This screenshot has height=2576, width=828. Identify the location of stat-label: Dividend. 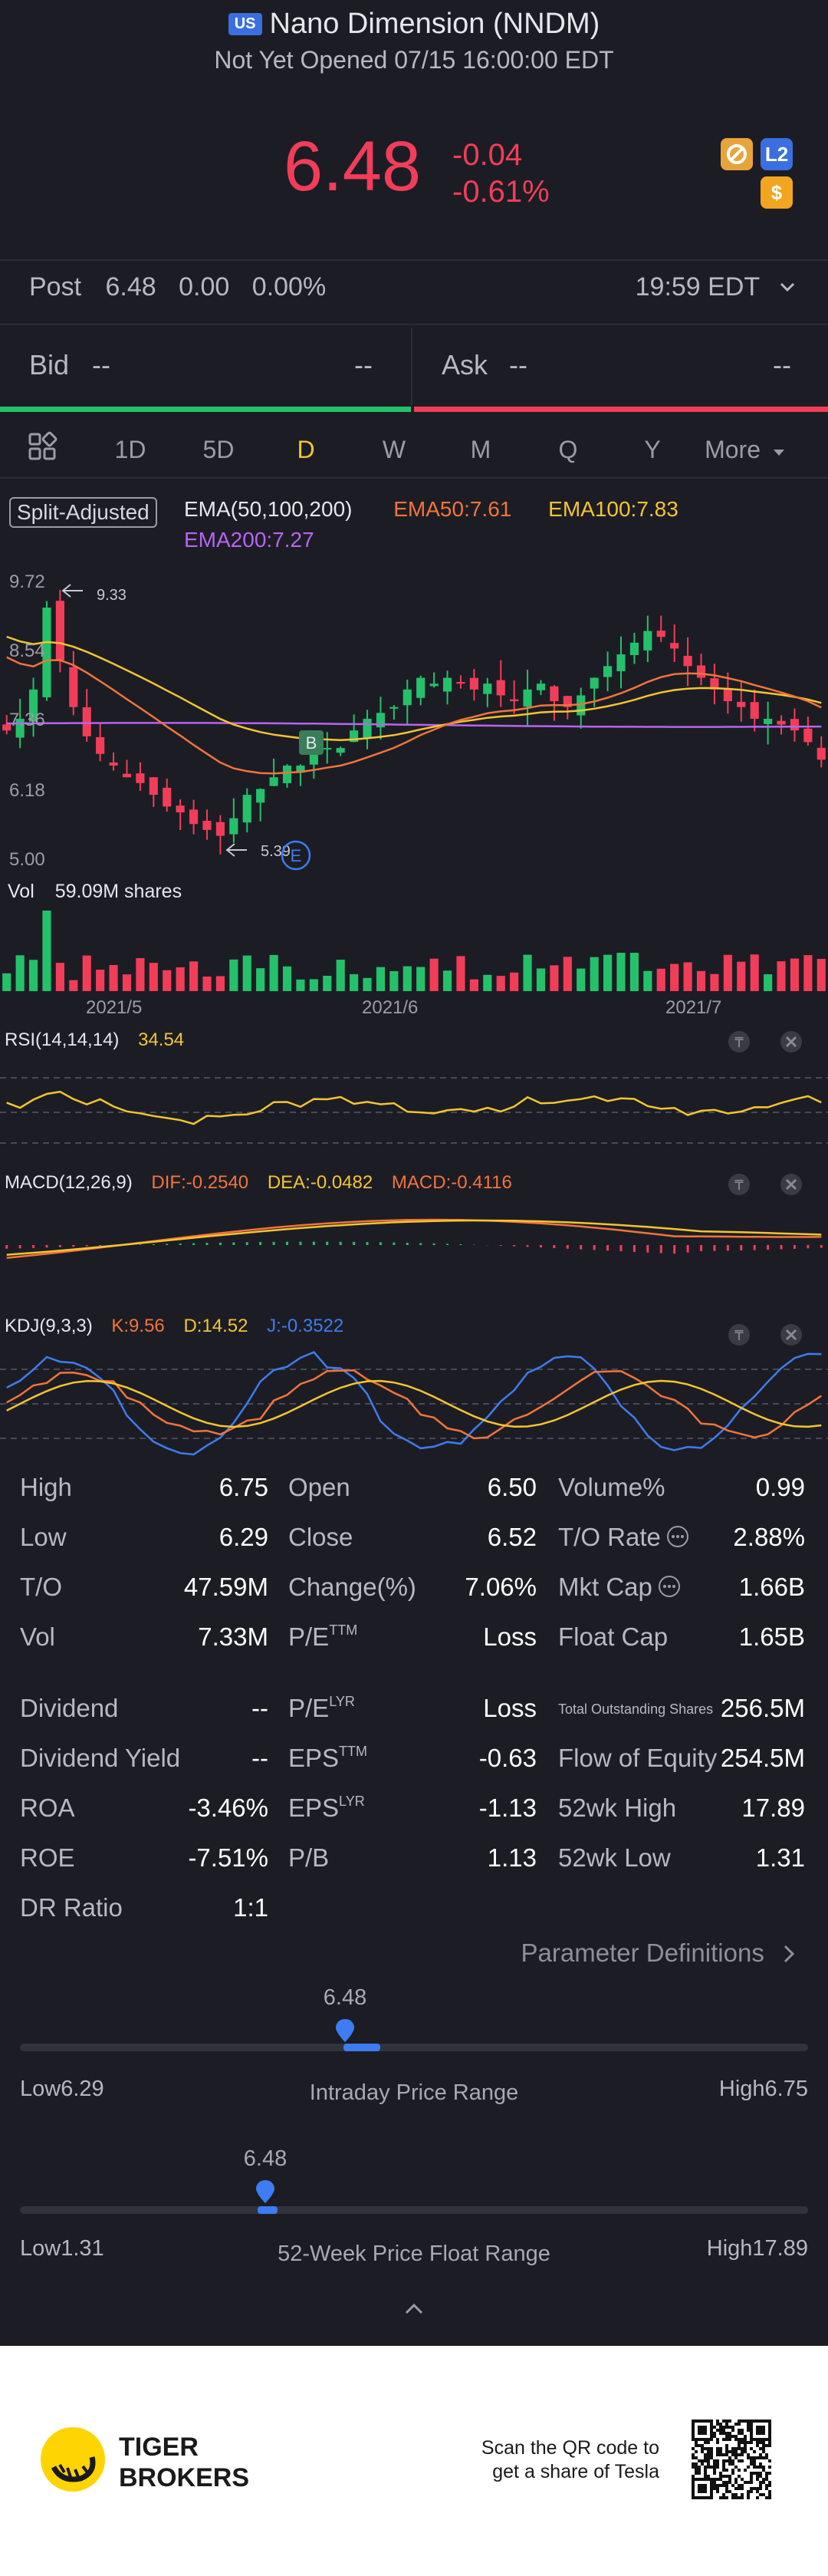
(69, 1708).